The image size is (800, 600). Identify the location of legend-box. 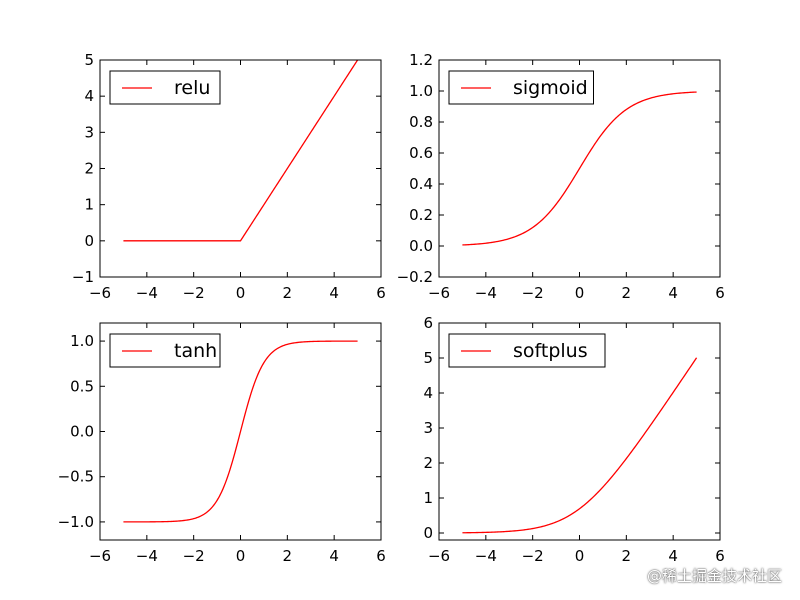
(521, 87).